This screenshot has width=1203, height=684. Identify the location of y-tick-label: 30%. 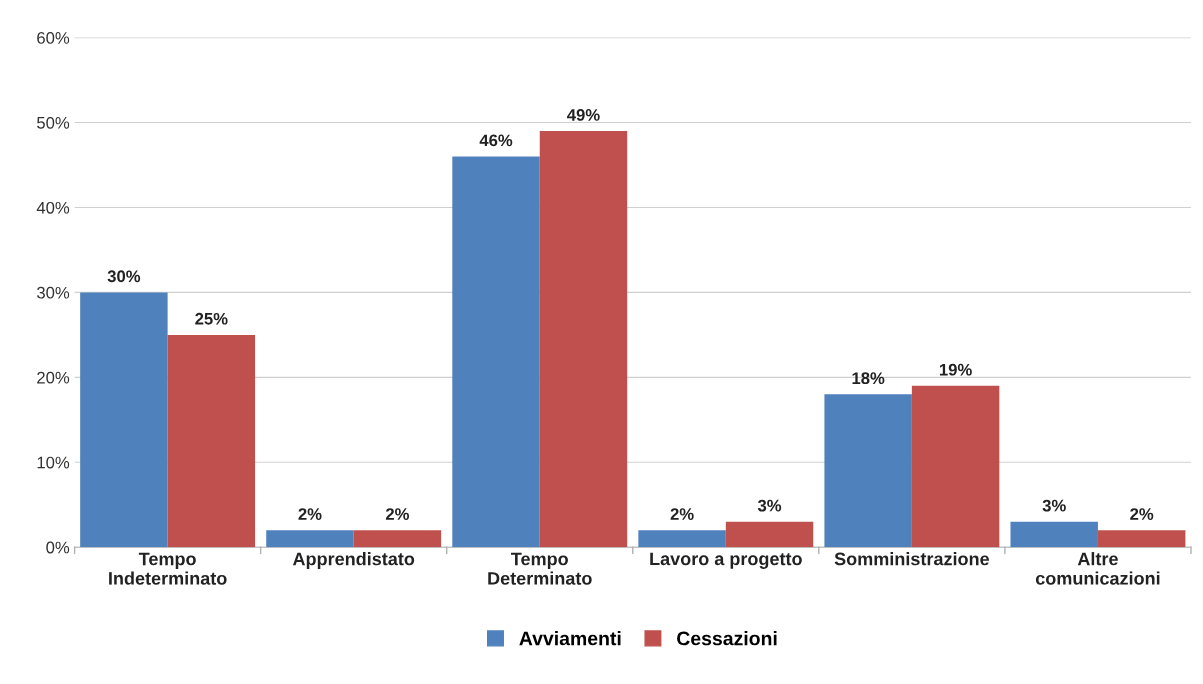
(53, 292).